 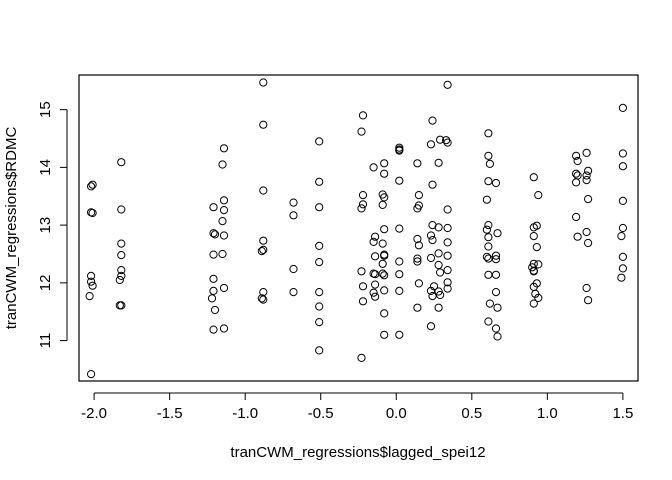 I want to click on y-axis-label: tranCWM_regressions$RDMC, so click(x=11, y=228).